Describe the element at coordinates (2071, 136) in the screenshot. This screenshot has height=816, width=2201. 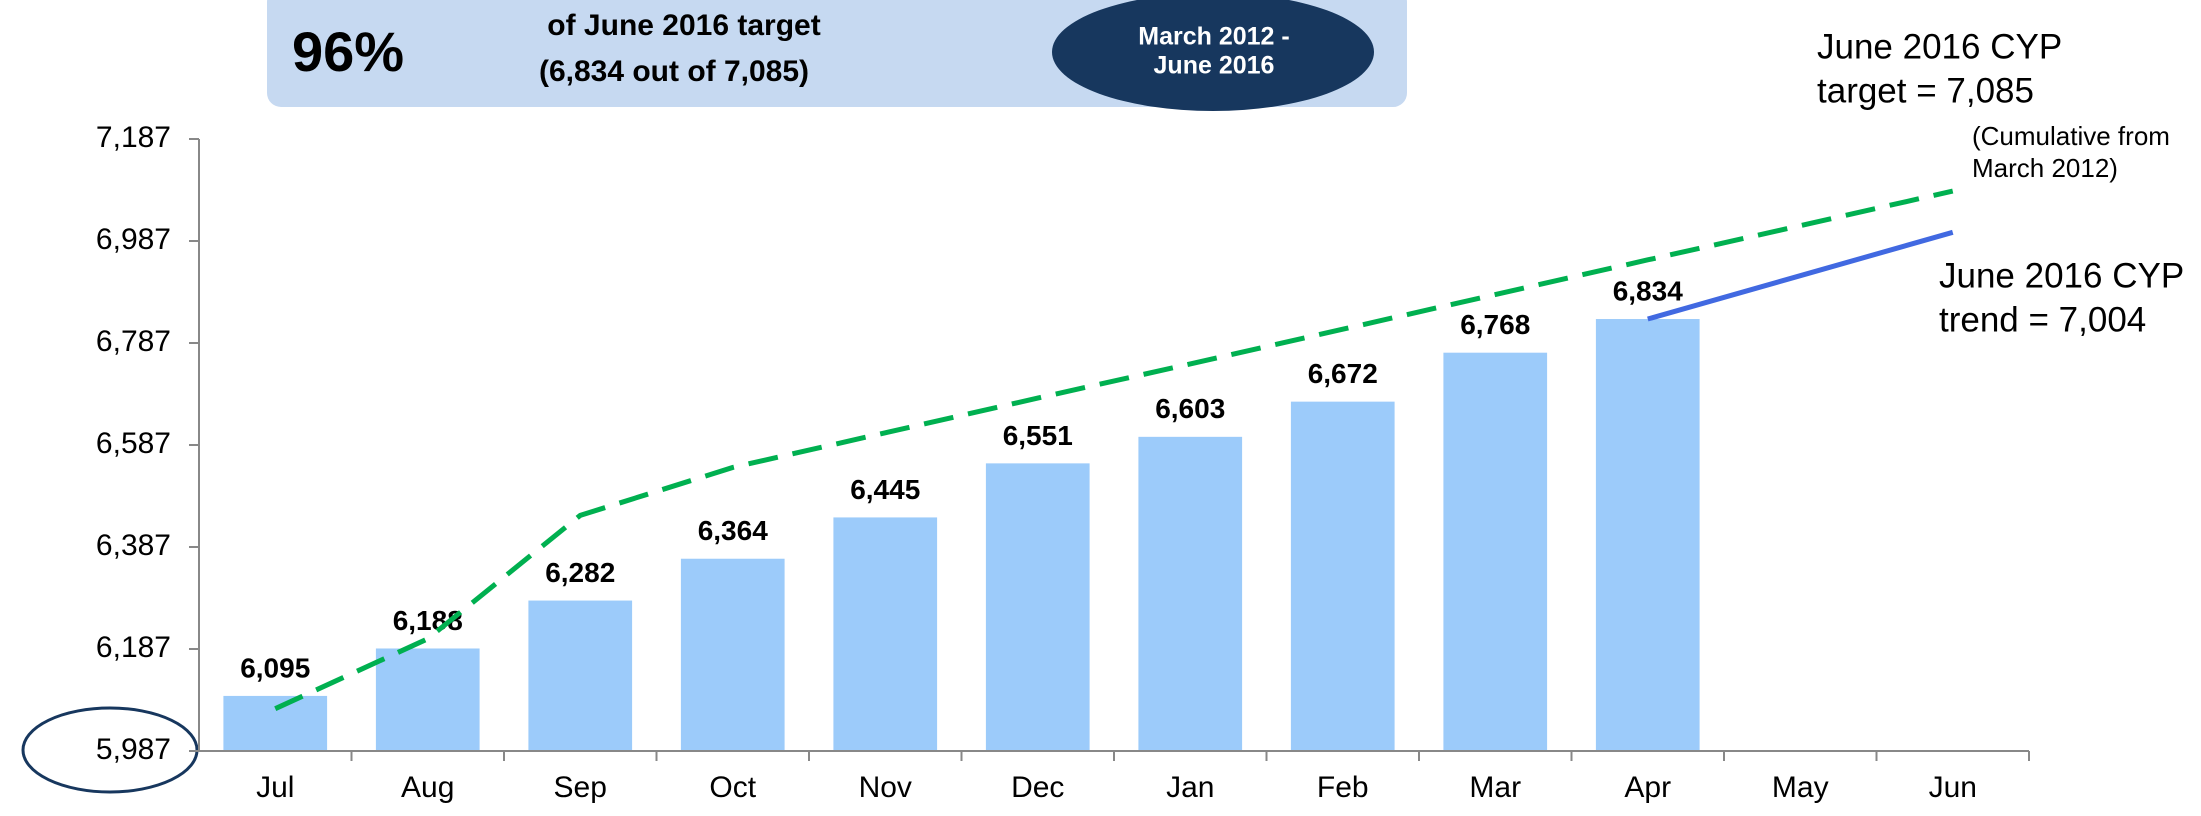
I see `annotation: (Cumulative from` at that location.